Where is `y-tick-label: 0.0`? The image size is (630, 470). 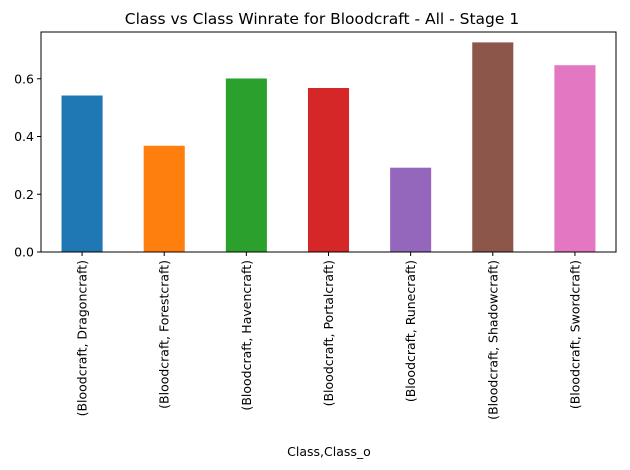
y-tick-label: 0.0 is located at coordinates (24, 252).